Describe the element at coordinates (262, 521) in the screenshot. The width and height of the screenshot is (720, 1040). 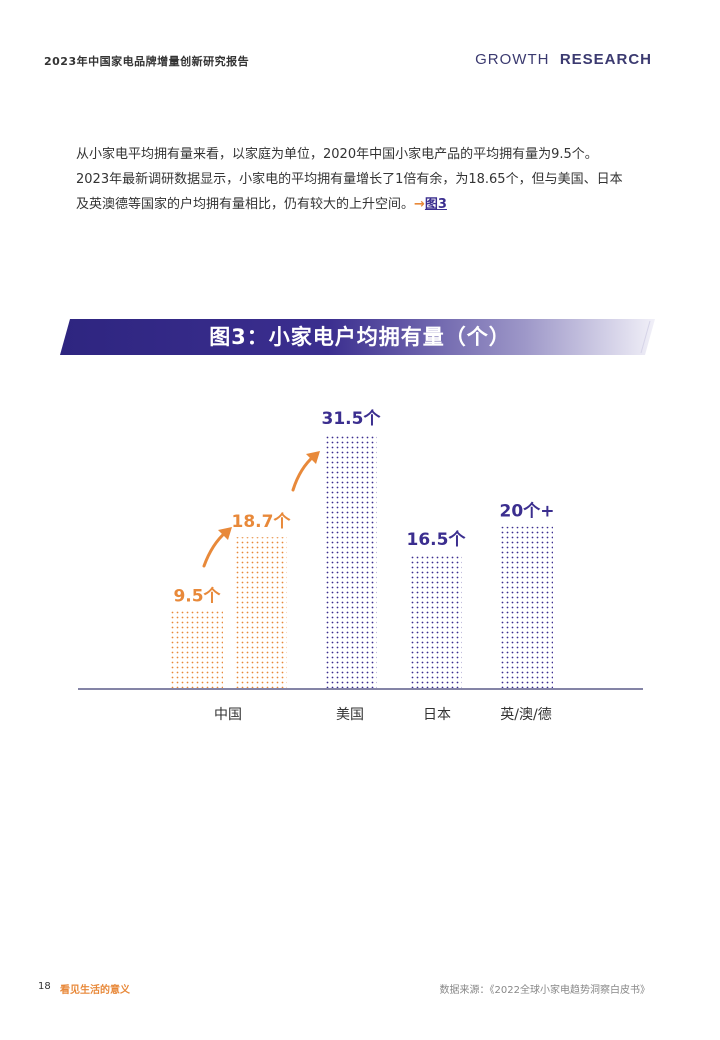
I see `bar-value-label-2: 18.7个` at that location.